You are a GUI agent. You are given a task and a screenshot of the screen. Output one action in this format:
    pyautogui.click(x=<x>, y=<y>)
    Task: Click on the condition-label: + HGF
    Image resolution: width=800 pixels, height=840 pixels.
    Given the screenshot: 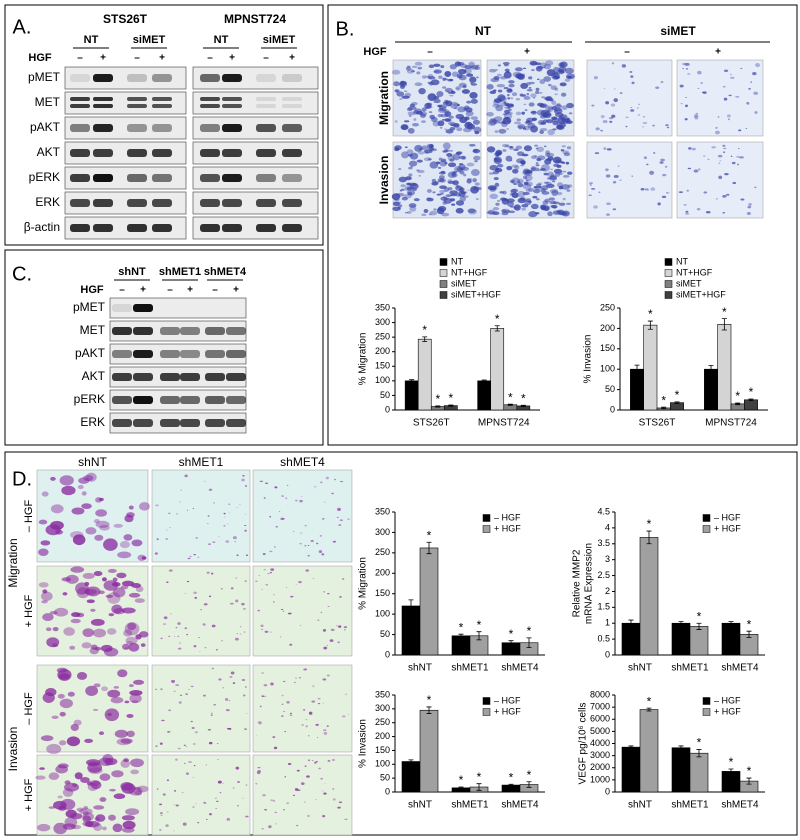 What is the action you would take?
    pyautogui.click(x=29, y=794)
    